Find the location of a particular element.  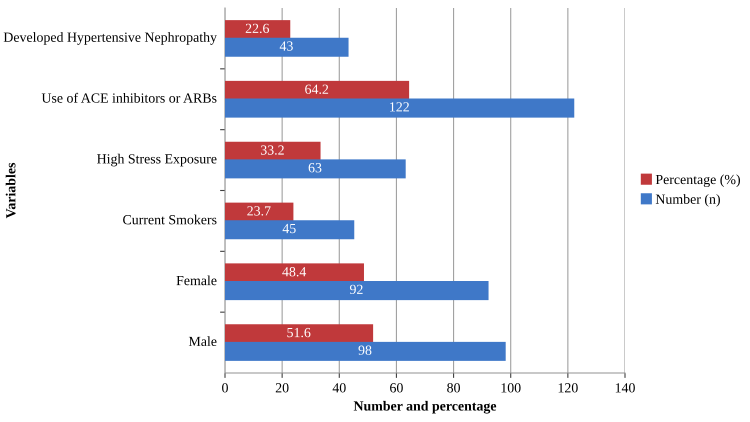

data-label: 98 is located at coordinates (365, 350).